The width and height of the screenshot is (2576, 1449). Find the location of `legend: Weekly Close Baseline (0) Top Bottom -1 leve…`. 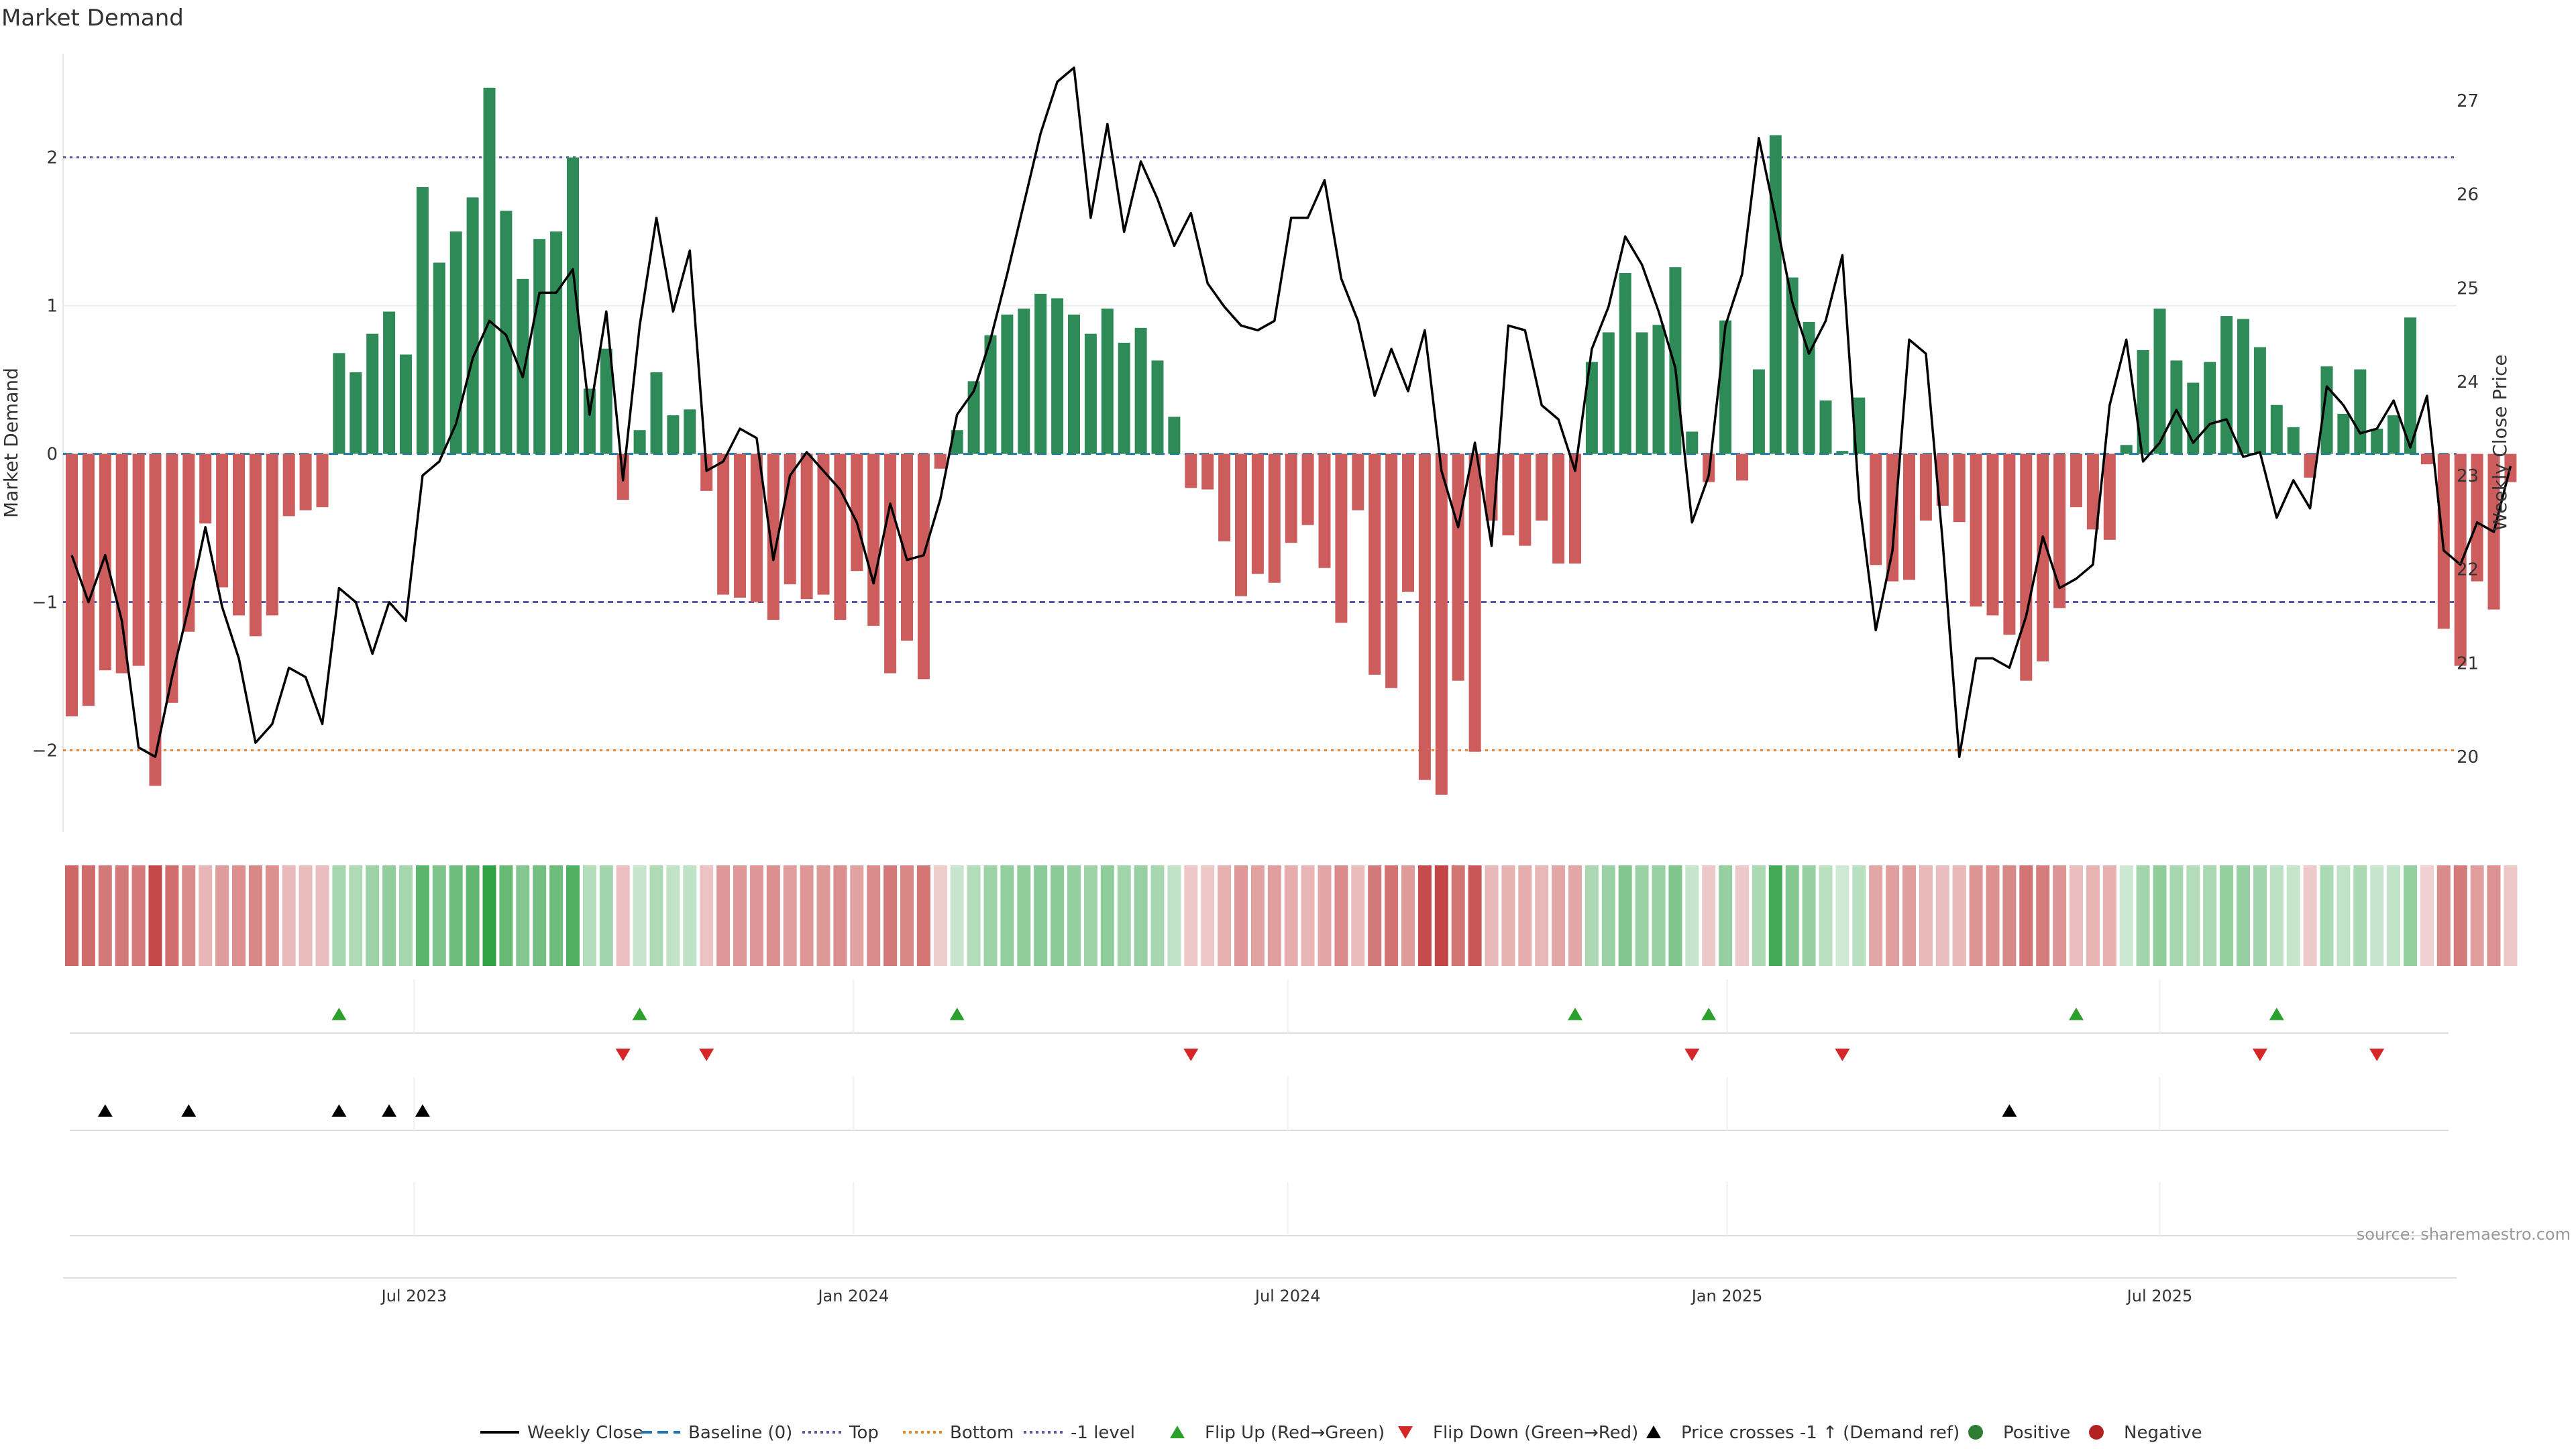

legend: Weekly Close Baseline (0) Top Bottom -1 leve… is located at coordinates (1341, 1433).